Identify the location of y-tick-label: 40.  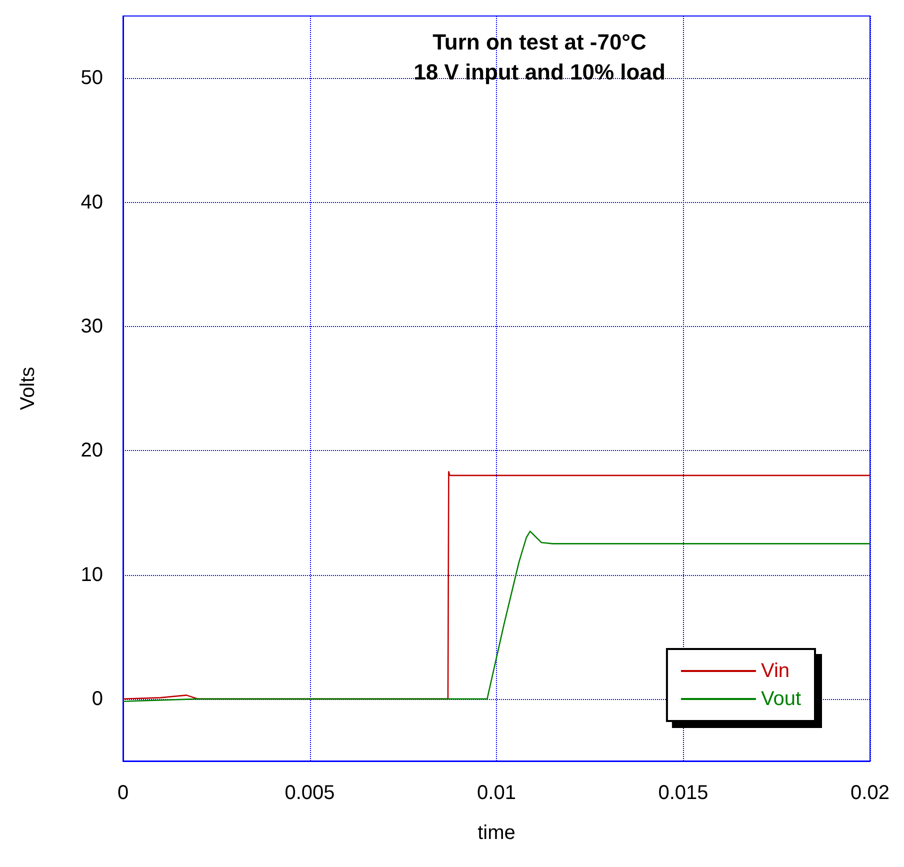
(91, 202).